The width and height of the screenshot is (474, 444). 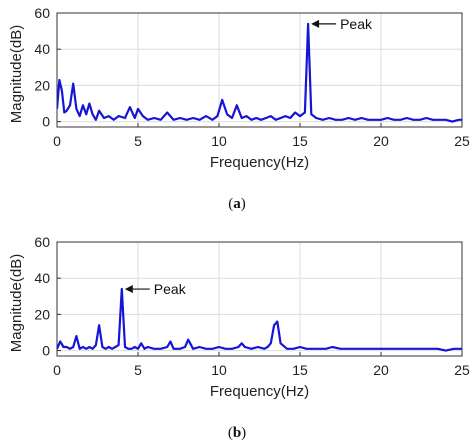 What do you see at coordinates (259, 319) in the screenshot?
I see `series-line` at bounding box center [259, 319].